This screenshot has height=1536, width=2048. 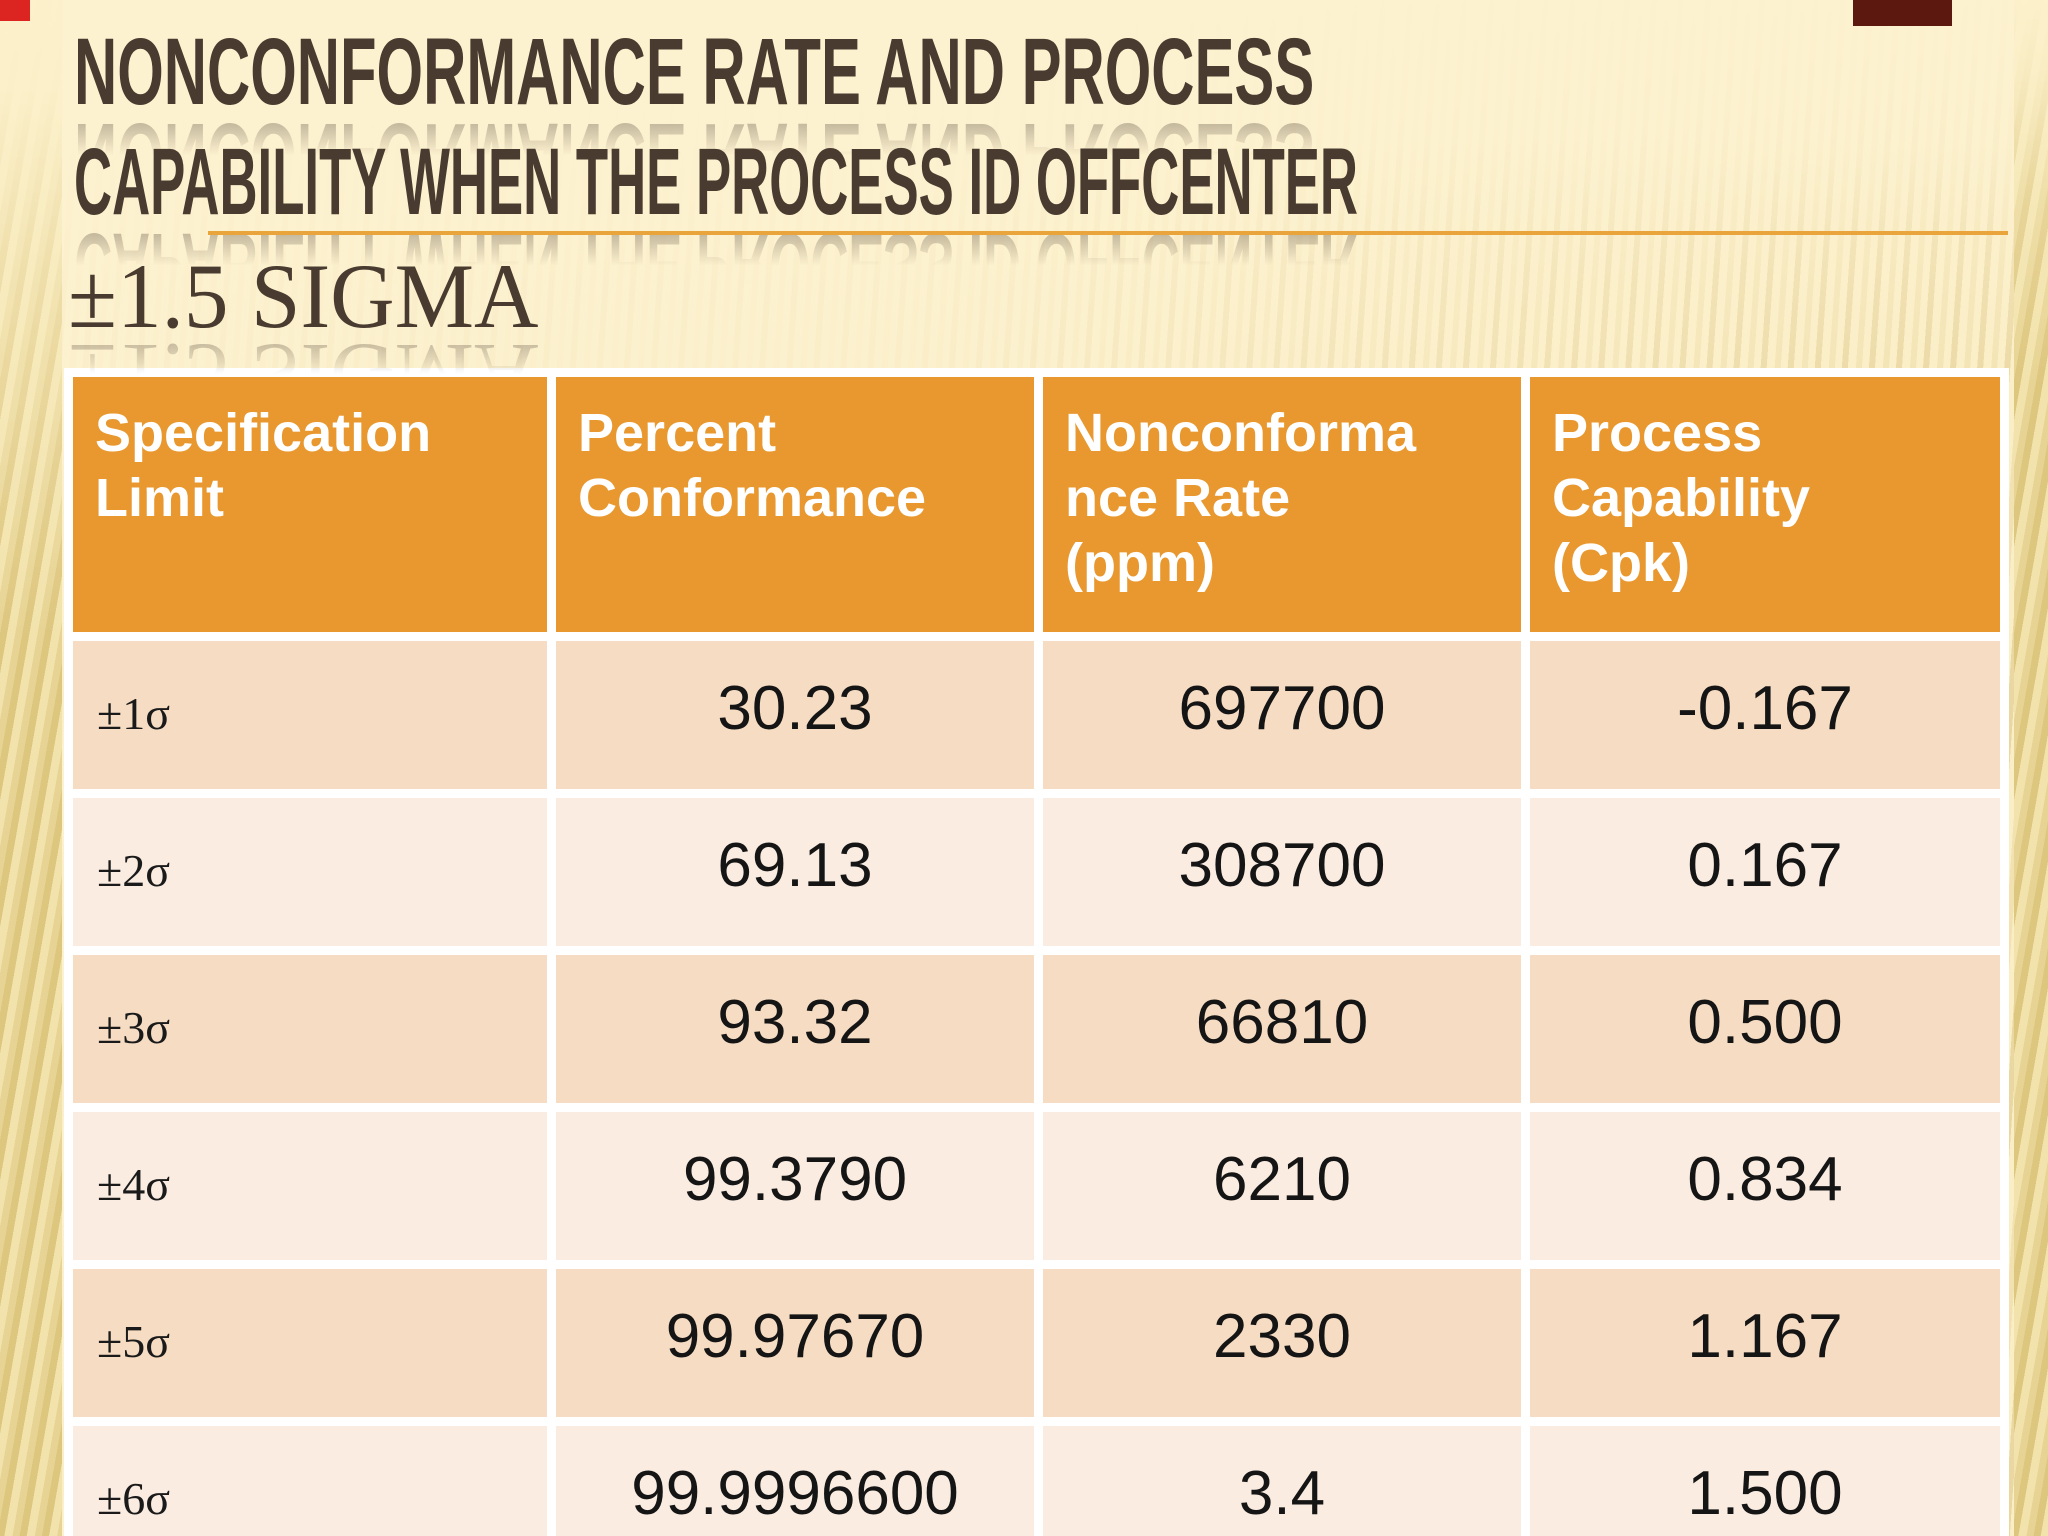 What do you see at coordinates (310, 1186) in the screenshot?
I see `cell-spec-limit: ±4σ` at bounding box center [310, 1186].